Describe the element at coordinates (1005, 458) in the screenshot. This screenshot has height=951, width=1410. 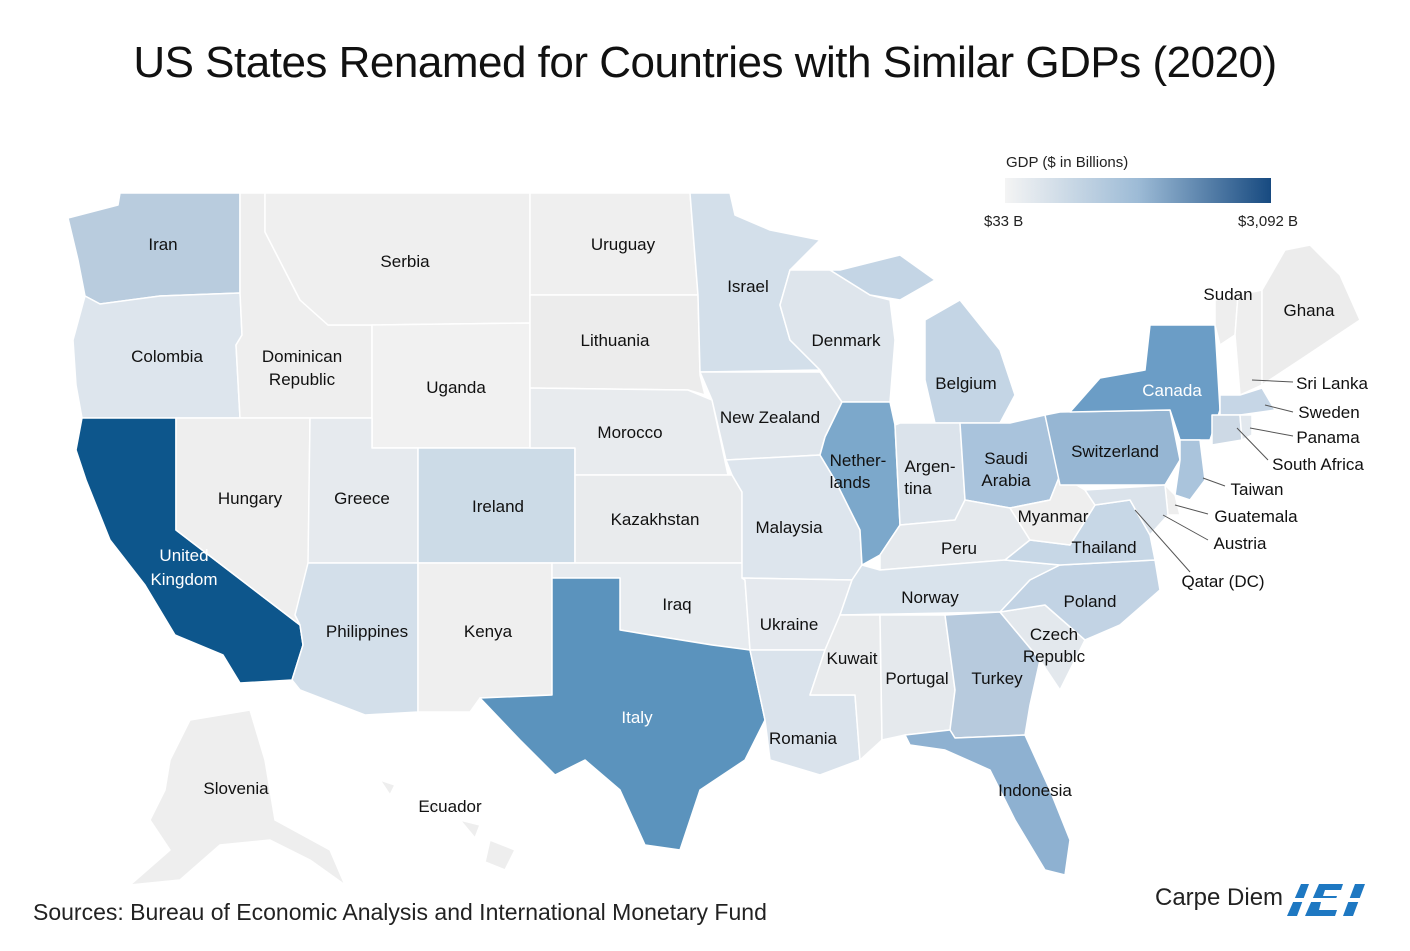
I see `label-oh-line1: Saudi` at that location.